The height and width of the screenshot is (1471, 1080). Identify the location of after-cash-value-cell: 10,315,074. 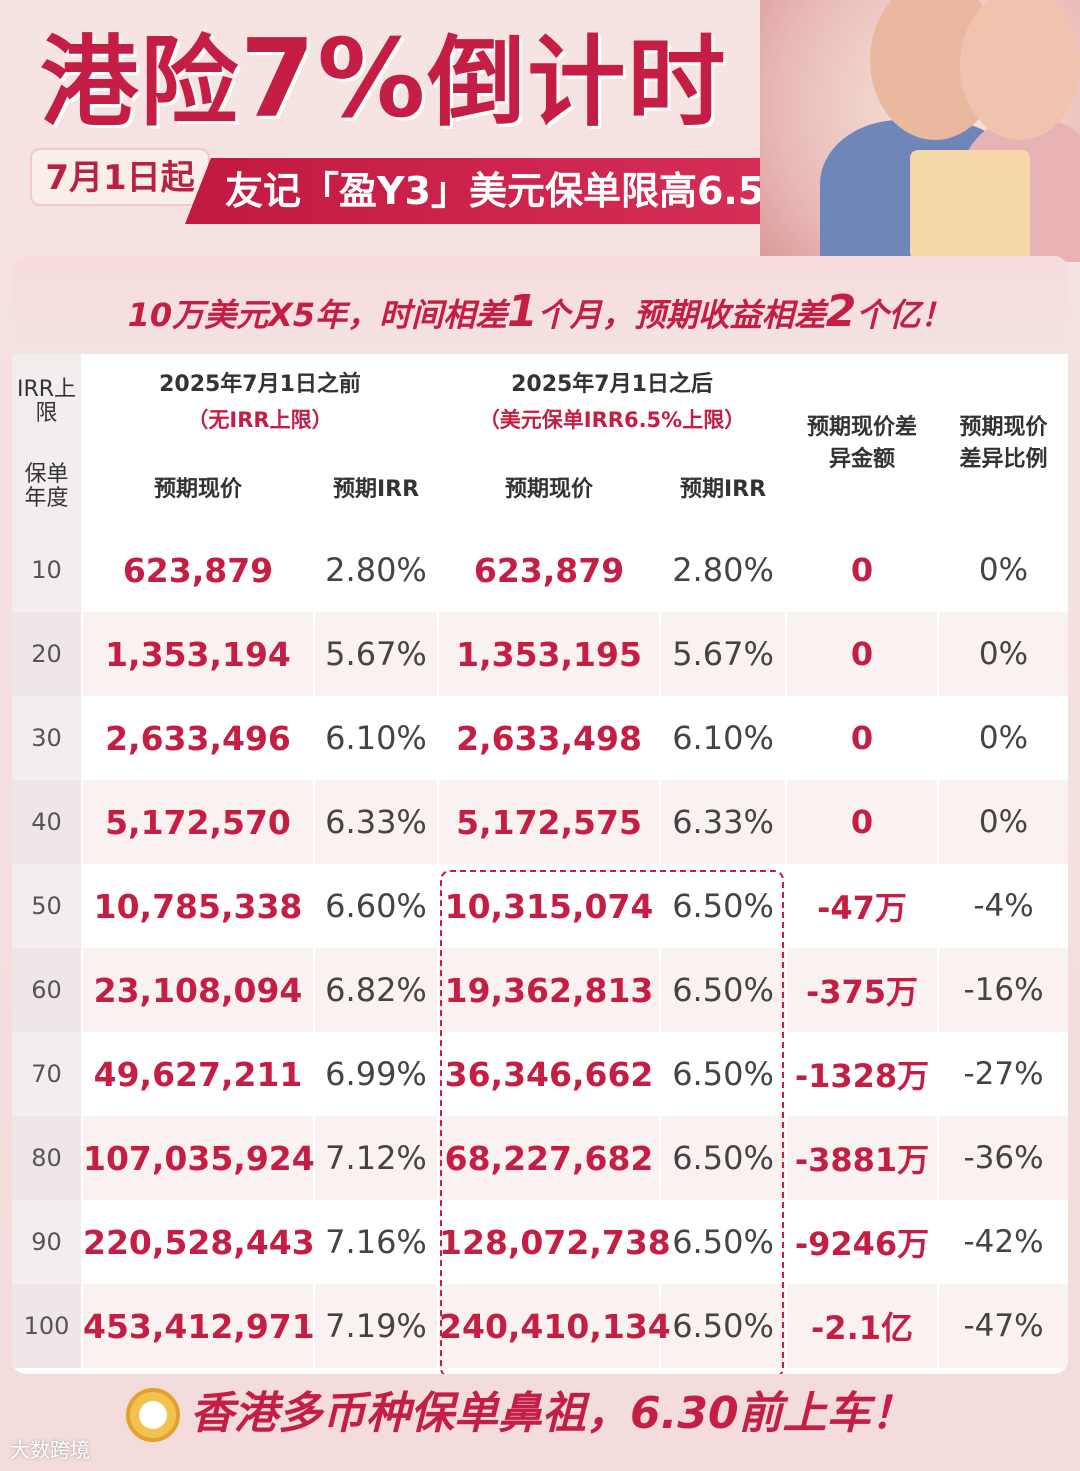
(549, 906).